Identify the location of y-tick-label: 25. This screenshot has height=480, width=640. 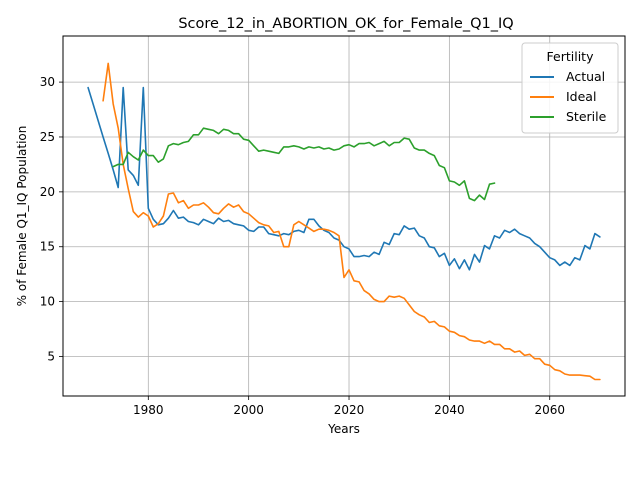
(47, 137).